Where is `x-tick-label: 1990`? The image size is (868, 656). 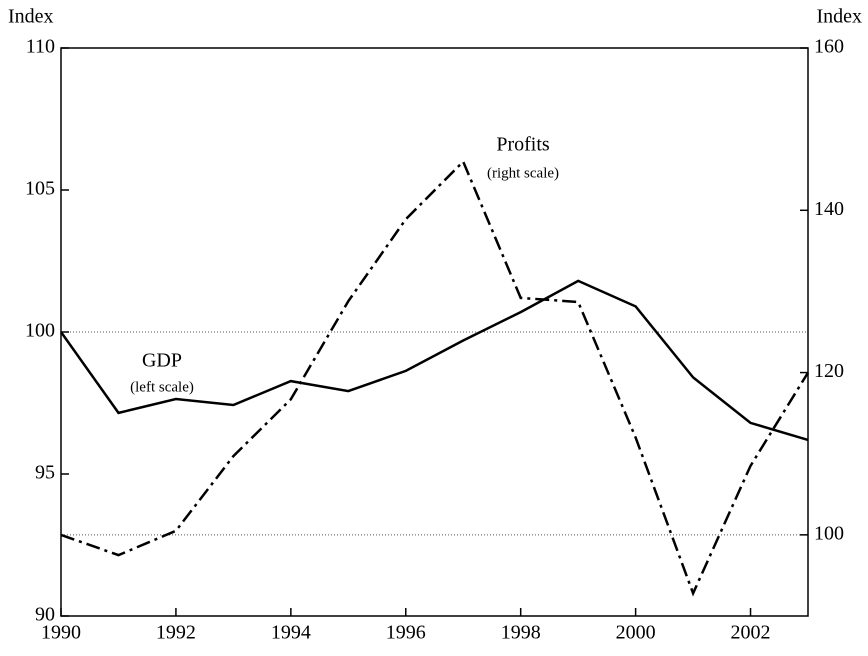 x-tick-label: 1990 is located at coordinates (61, 633).